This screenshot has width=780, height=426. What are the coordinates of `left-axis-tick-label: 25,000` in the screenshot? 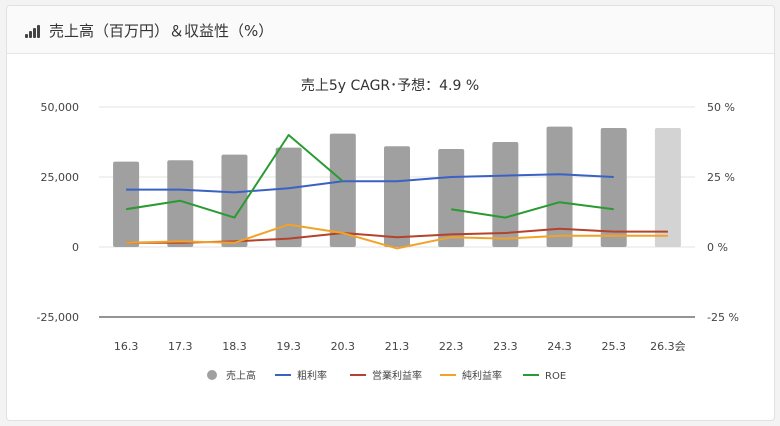 It's located at (60, 177).